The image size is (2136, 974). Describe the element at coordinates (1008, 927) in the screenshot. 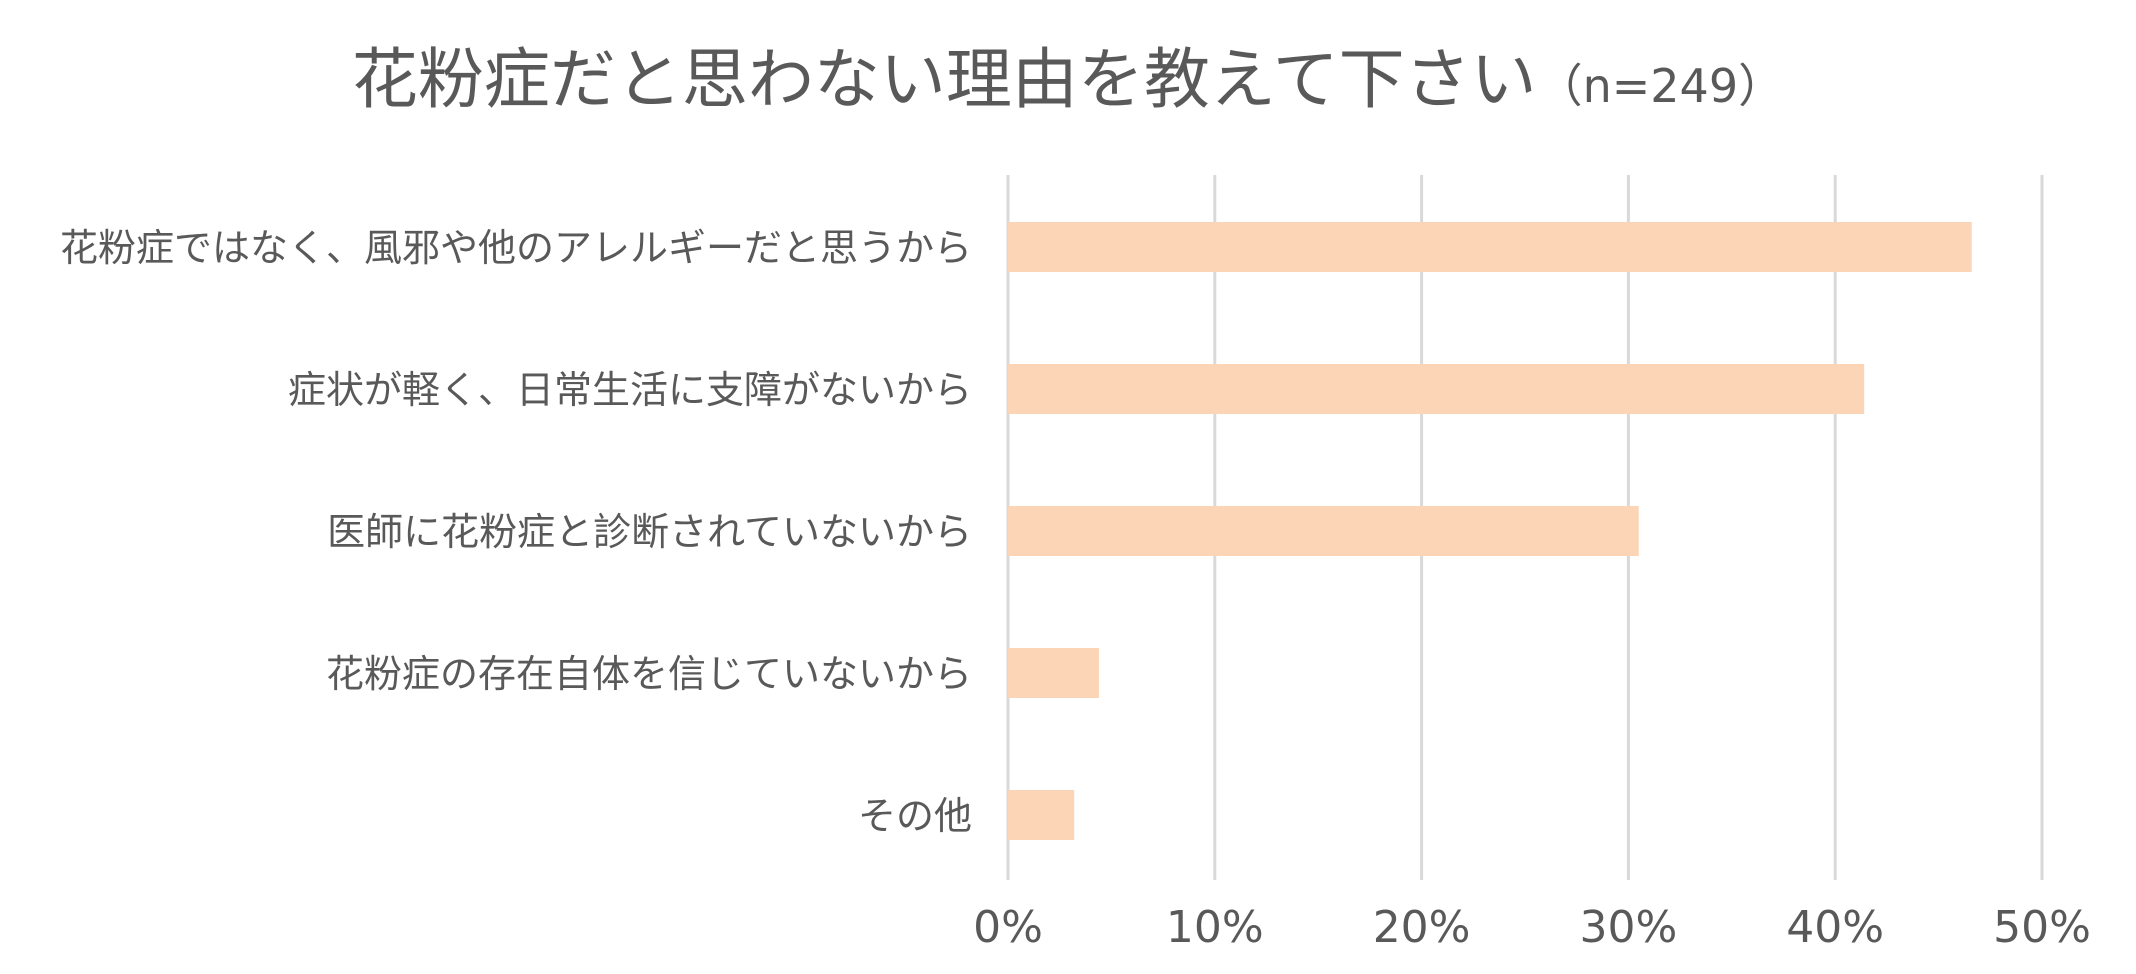

I see `x-tick-label-0pct: 0%` at that location.